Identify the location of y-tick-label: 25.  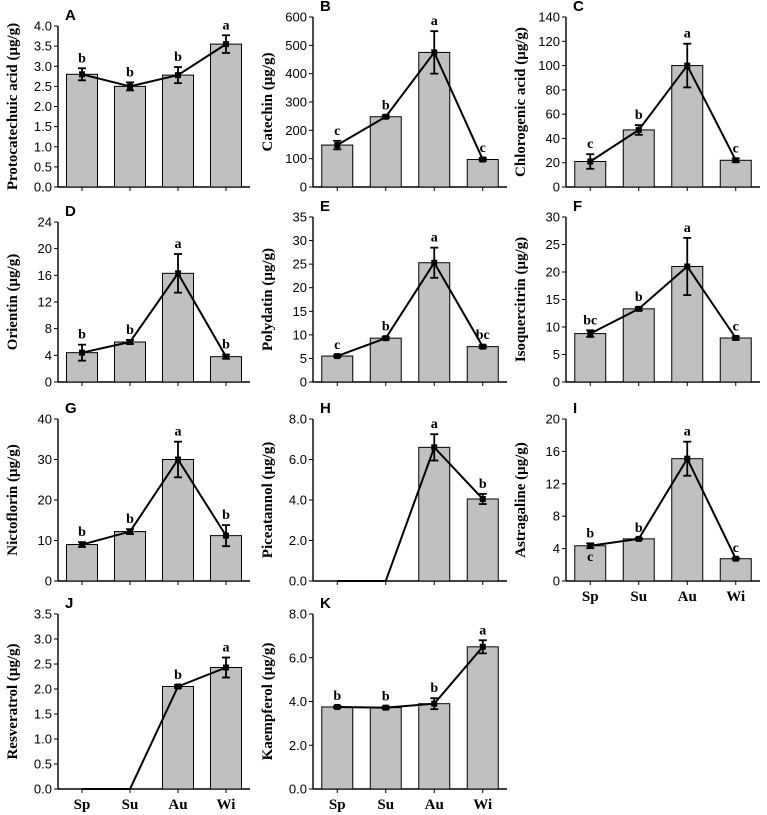
(300, 264).